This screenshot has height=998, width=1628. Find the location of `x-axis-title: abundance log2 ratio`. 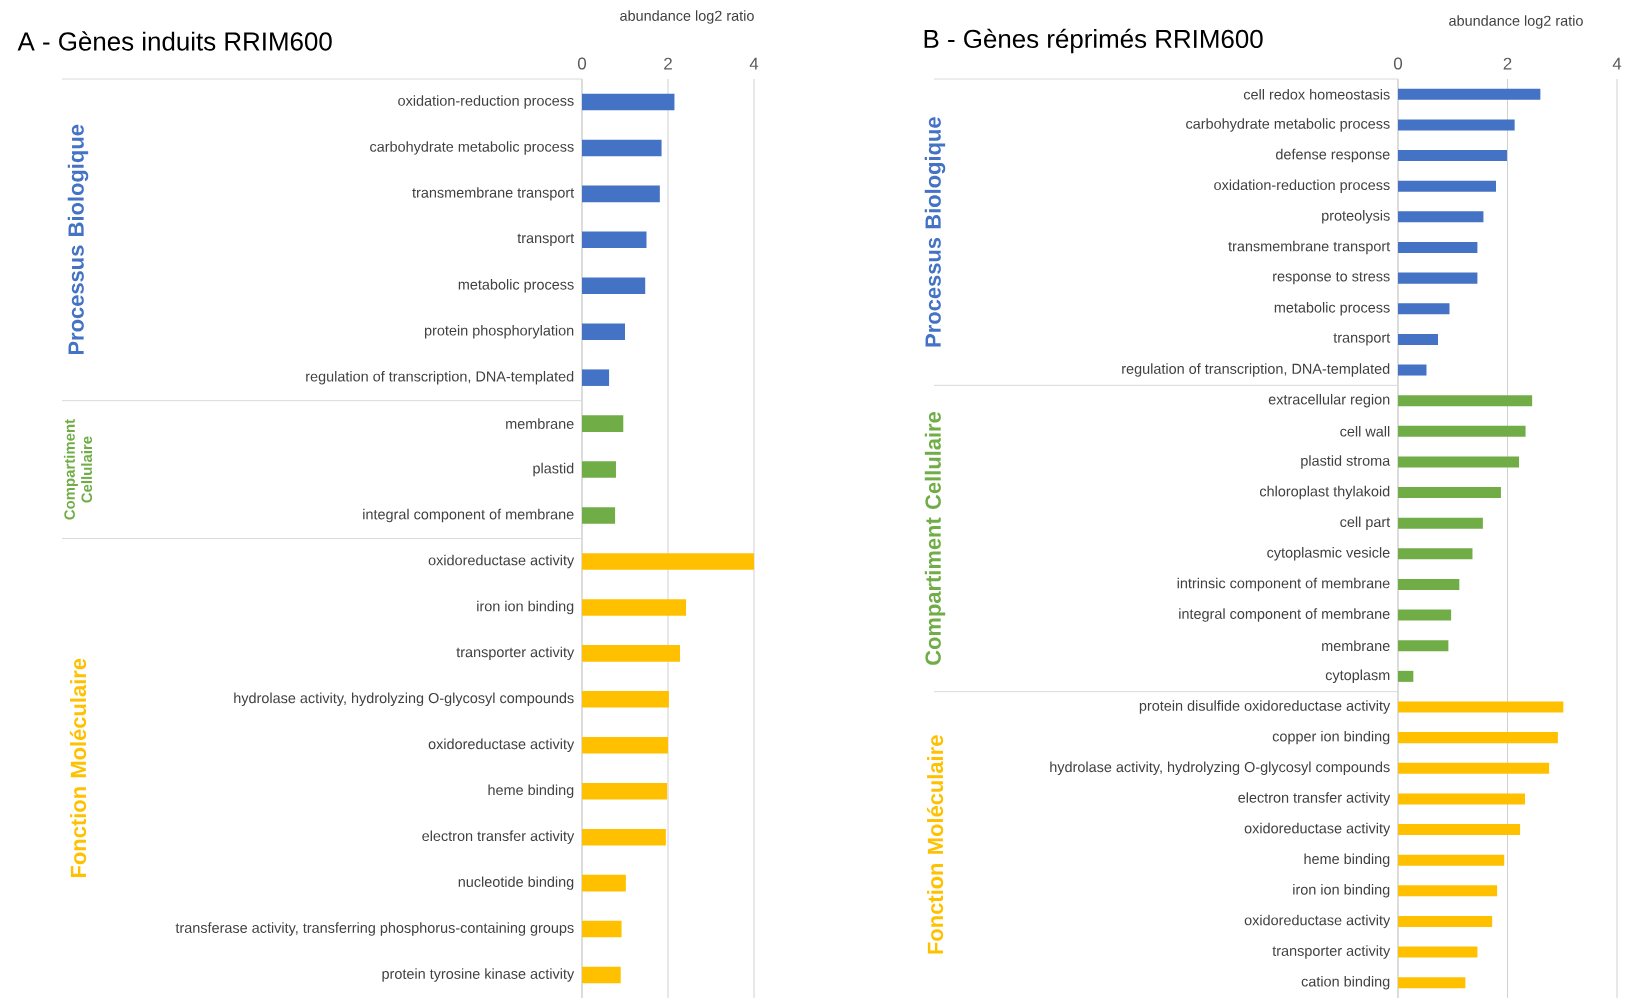

x-axis-title: abundance log2 ratio is located at coordinates (1516, 22).